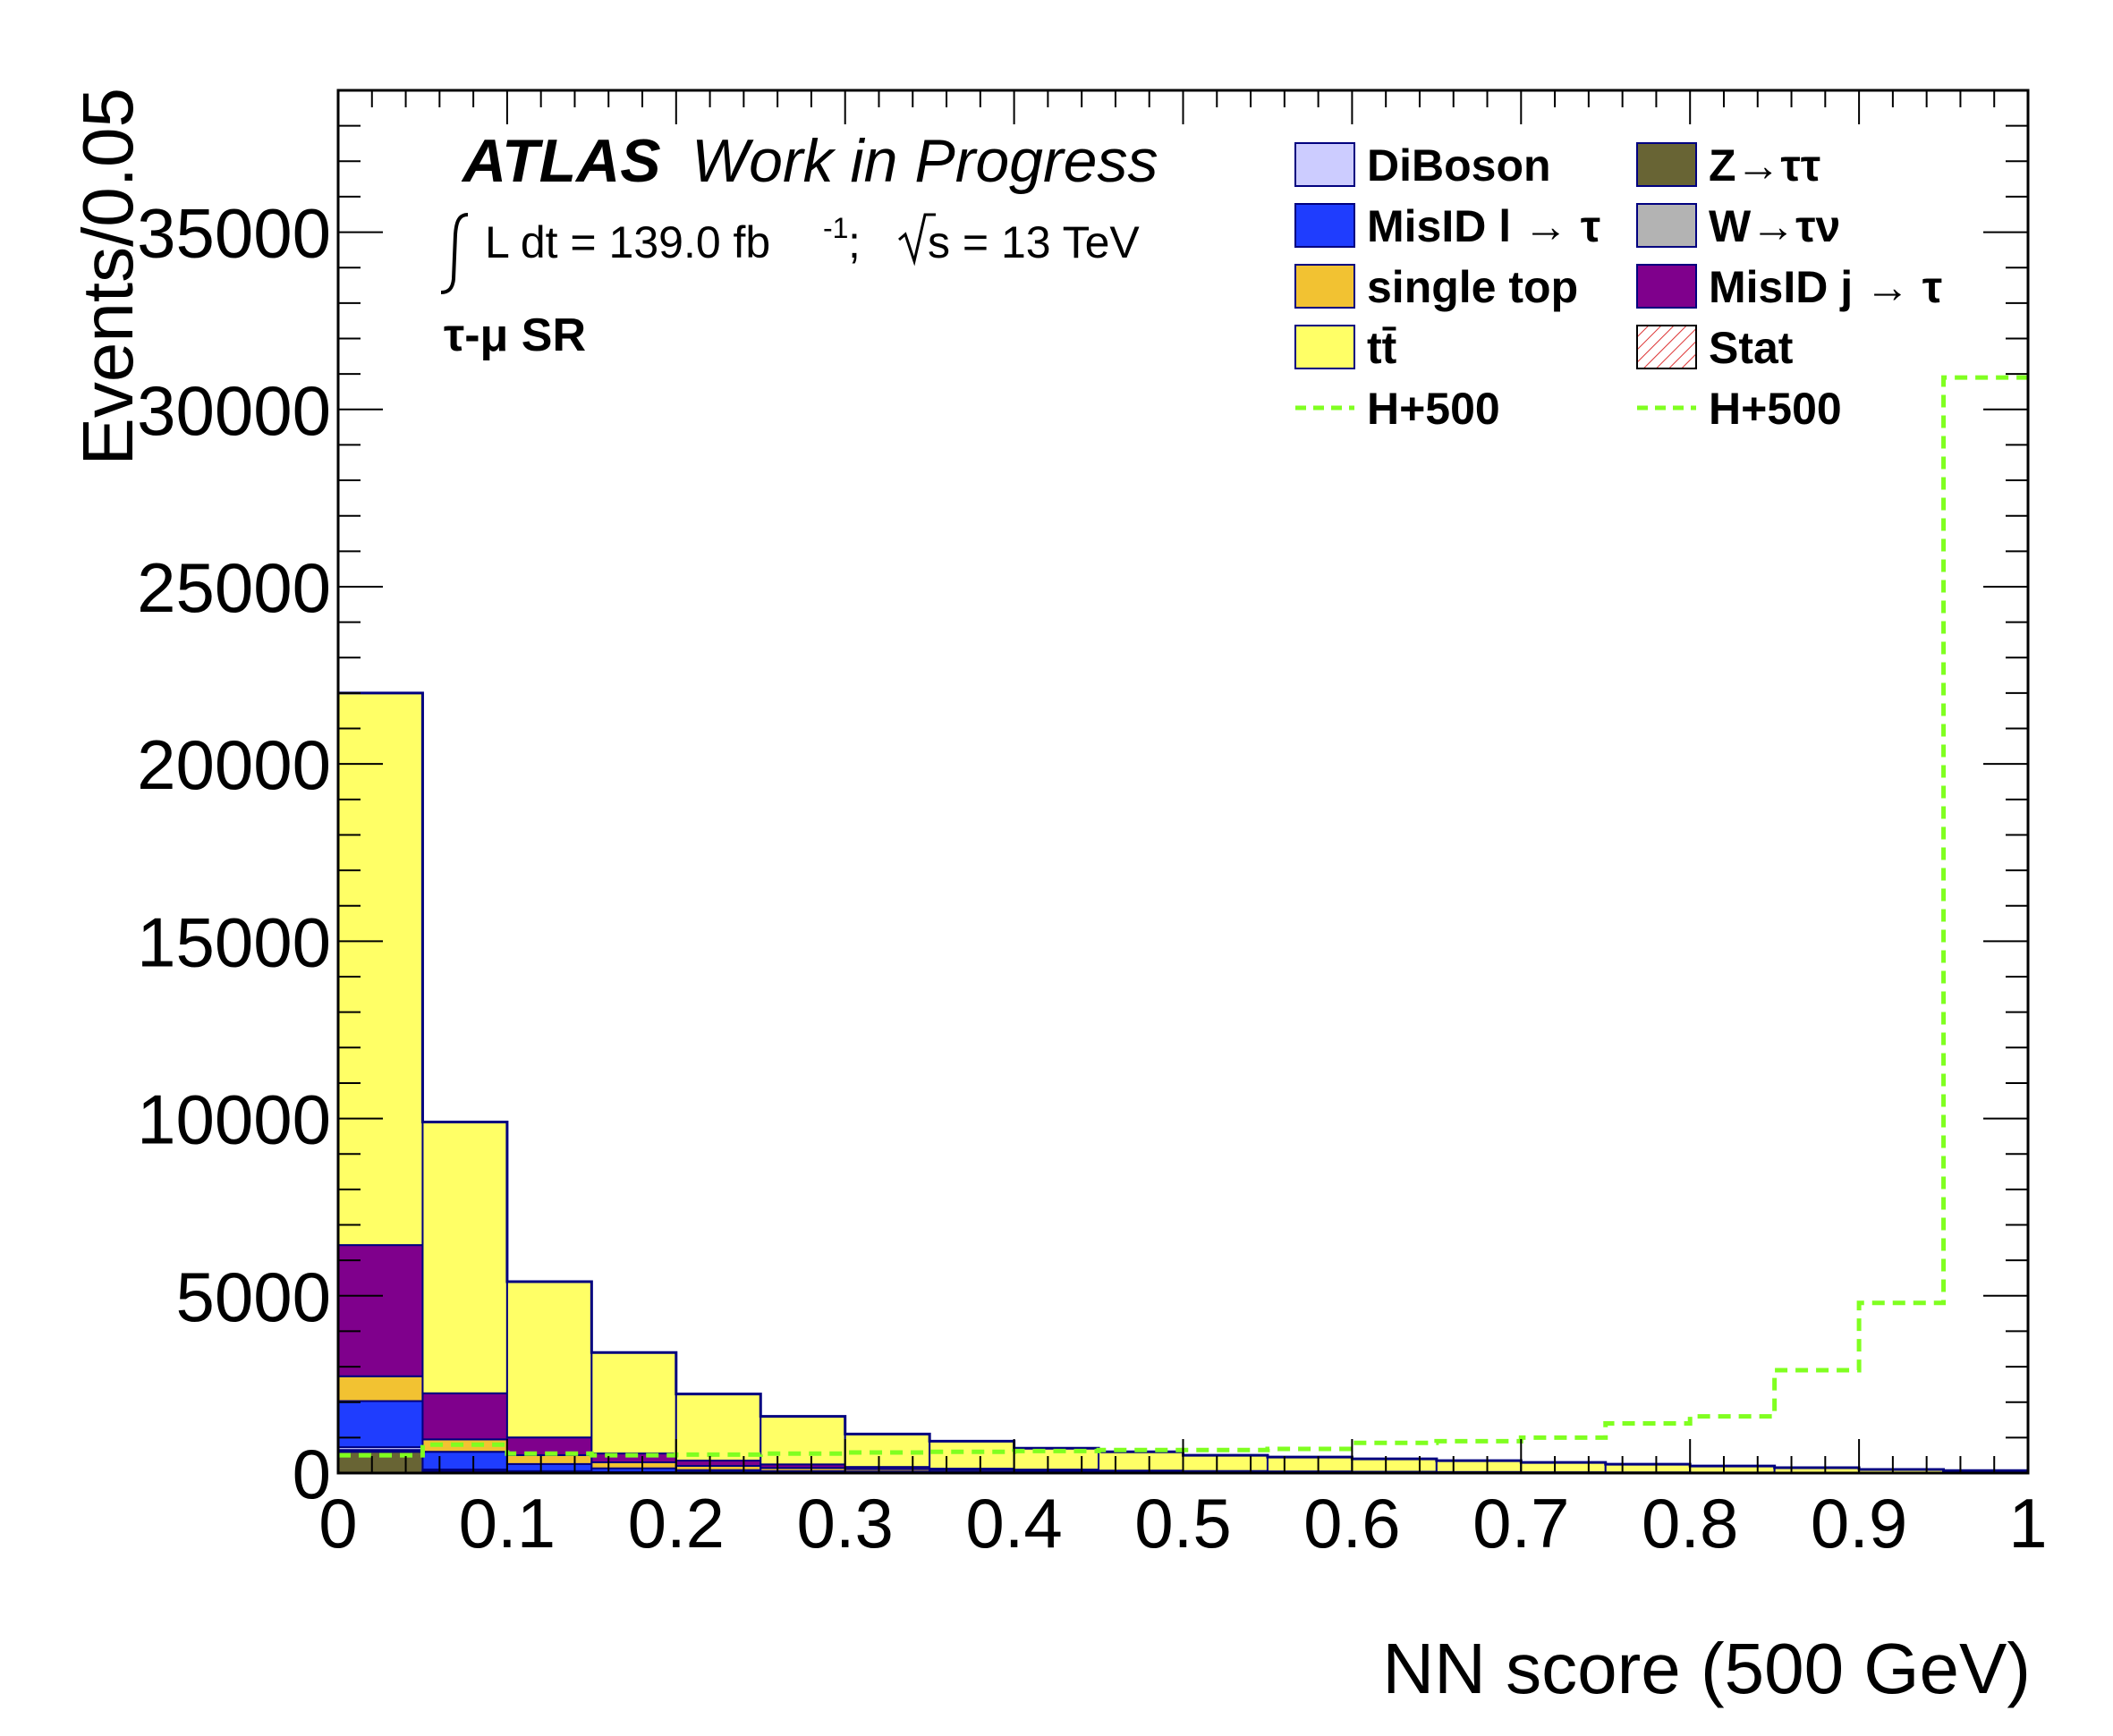 The height and width of the screenshot is (1736, 2113). Describe the element at coordinates (1859, 1523) in the screenshot. I see `x-tick-label: 0.9` at that location.